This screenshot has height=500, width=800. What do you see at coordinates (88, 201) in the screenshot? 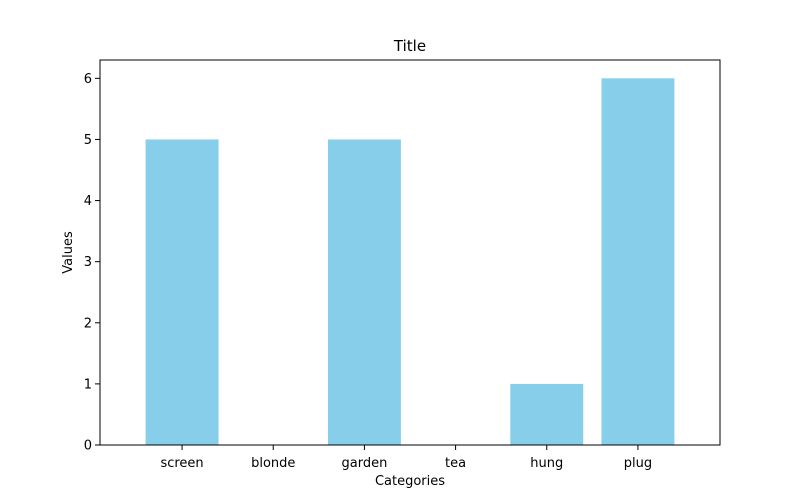
I see `y-tick-label: 4` at bounding box center [88, 201].